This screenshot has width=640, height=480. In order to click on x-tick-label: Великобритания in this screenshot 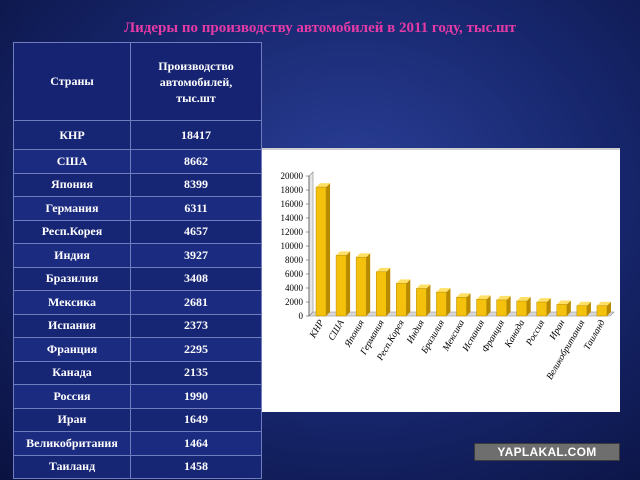, I will do `click(565, 350)`.